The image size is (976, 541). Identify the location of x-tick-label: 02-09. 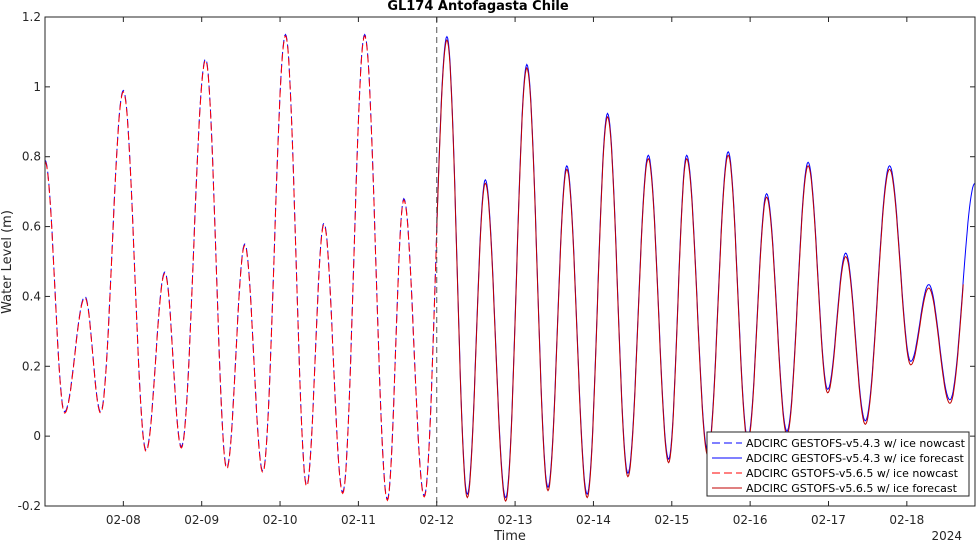
(201, 520).